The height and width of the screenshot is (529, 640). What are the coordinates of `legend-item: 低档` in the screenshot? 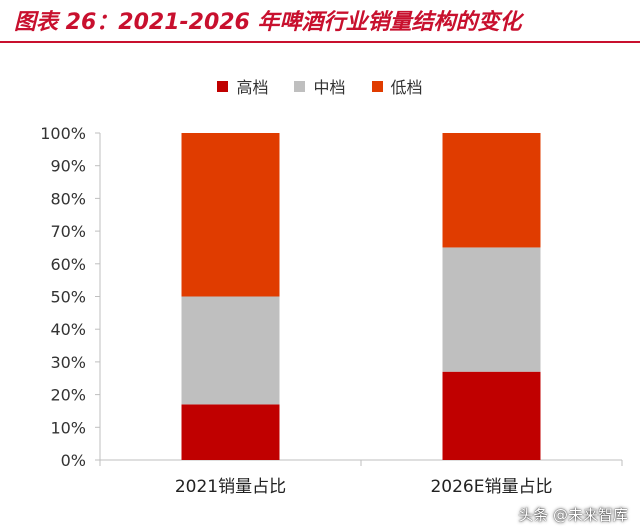 It's located at (397, 86).